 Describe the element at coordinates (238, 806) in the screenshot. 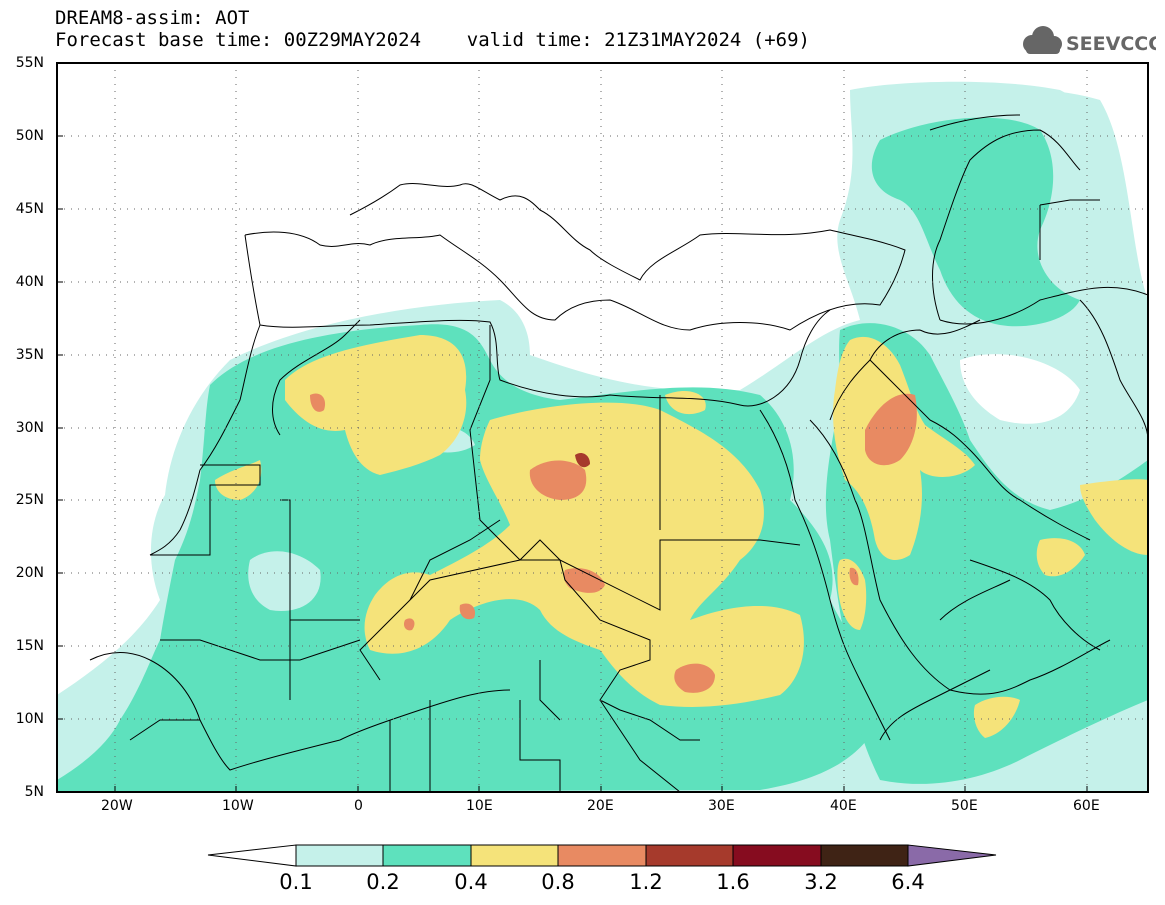

I see `lon-label-10w: 10W` at that location.